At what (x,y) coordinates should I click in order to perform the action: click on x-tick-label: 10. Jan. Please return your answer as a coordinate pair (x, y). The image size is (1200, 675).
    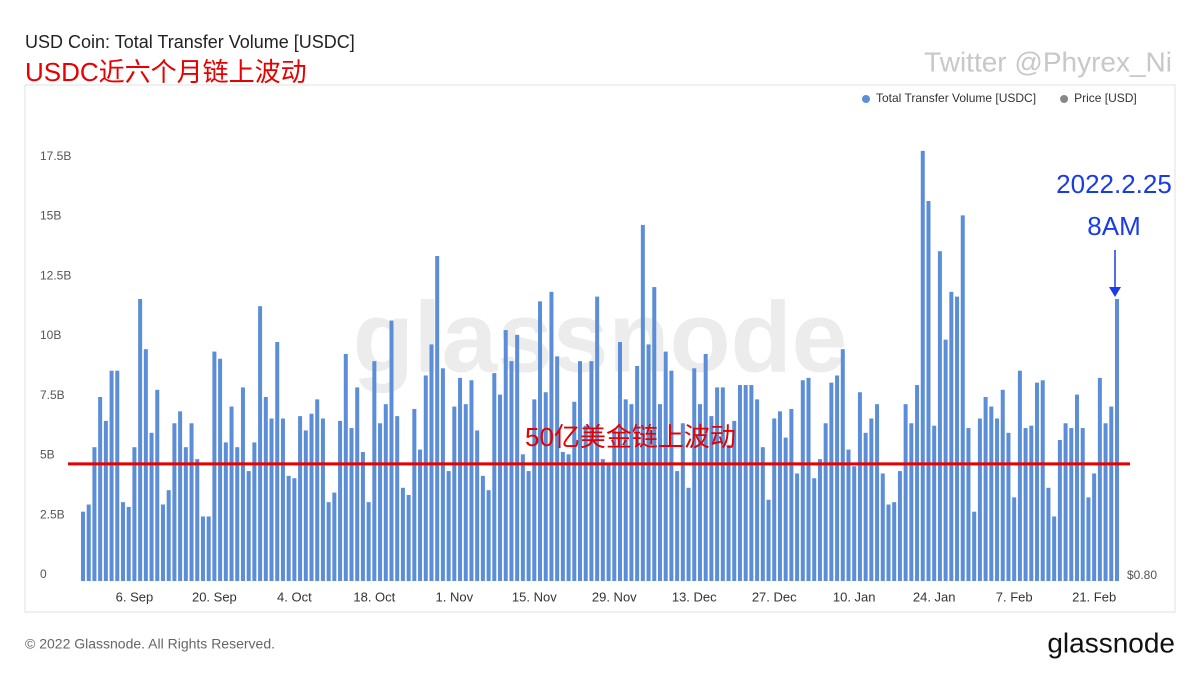
    Looking at the image, I should click on (854, 596).